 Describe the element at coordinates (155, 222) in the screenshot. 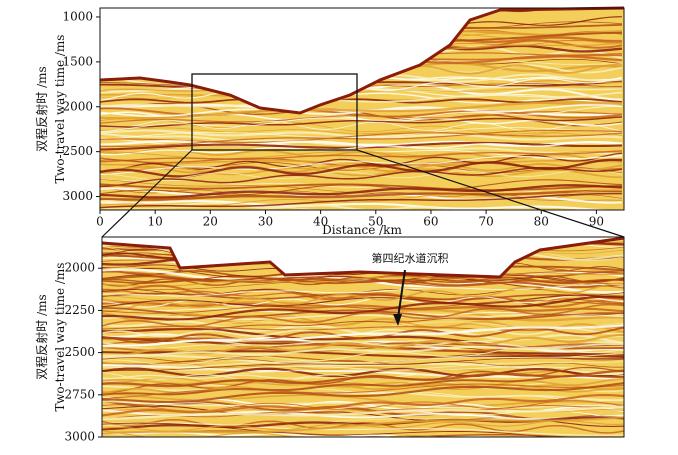

I see `x-tick-label: 10` at that location.